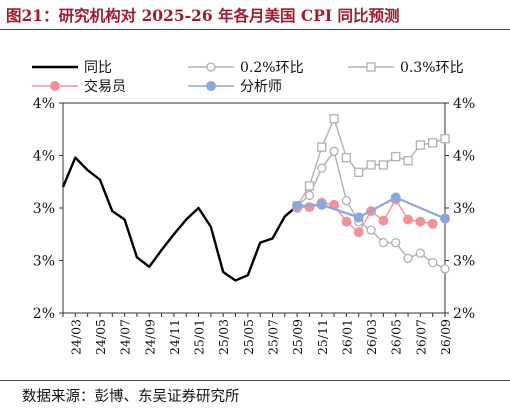 This screenshot has width=510, height=413. Describe the element at coordinates (105, 86) in the screenshot. I see `legend-label: 交易员` at that location.